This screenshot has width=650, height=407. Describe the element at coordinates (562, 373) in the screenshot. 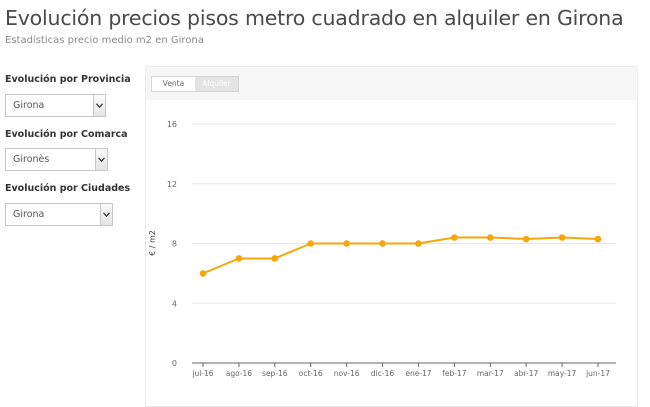

I see `x-tick-label: may-17` at that location.